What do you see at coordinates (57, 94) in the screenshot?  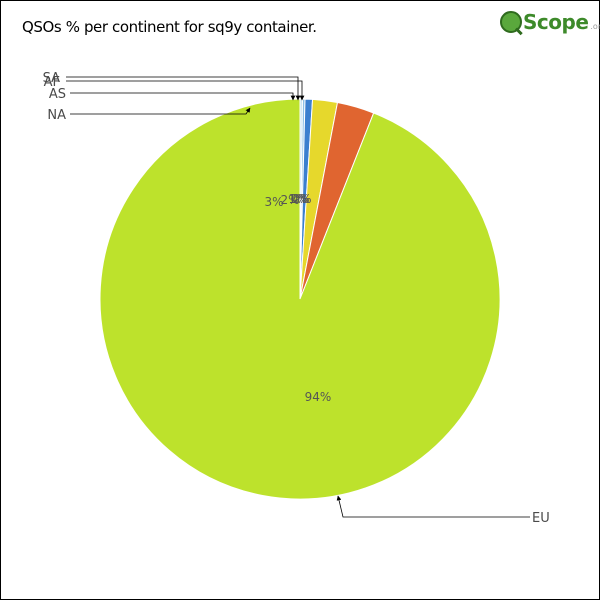 I see `callout-label-as: AS` at bounding box center [57, 94].